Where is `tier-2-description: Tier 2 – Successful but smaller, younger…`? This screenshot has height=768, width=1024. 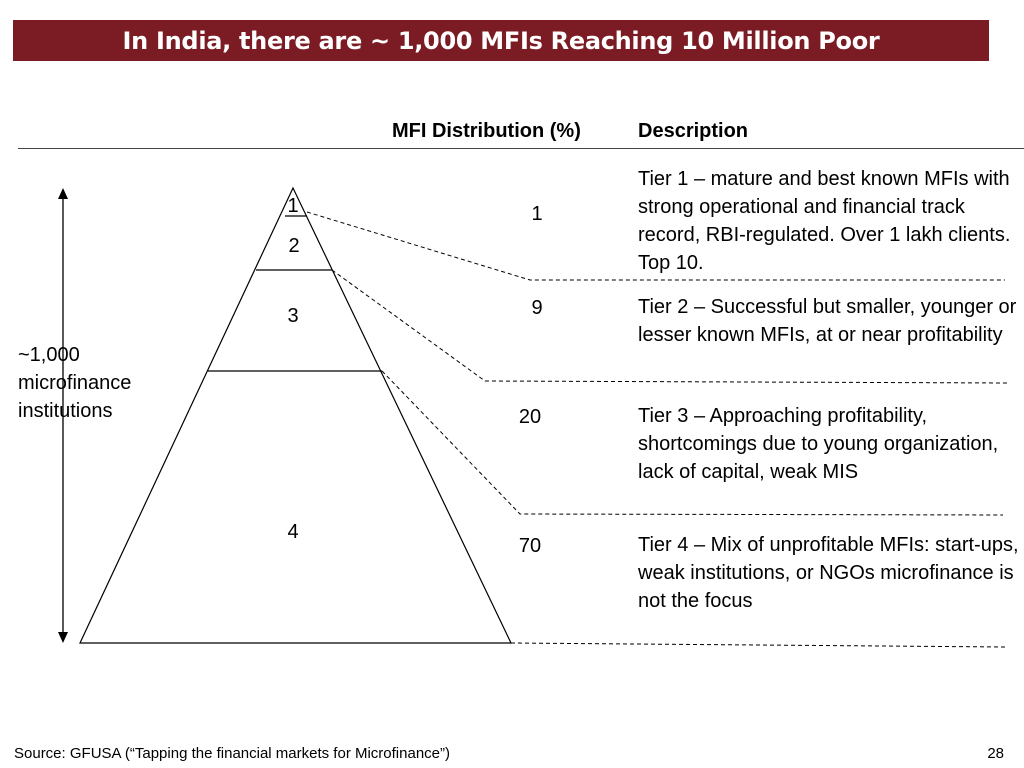
tier-2-description: Tier 2 – Successful but smaller, younger… is located at coordinates (827, 321).